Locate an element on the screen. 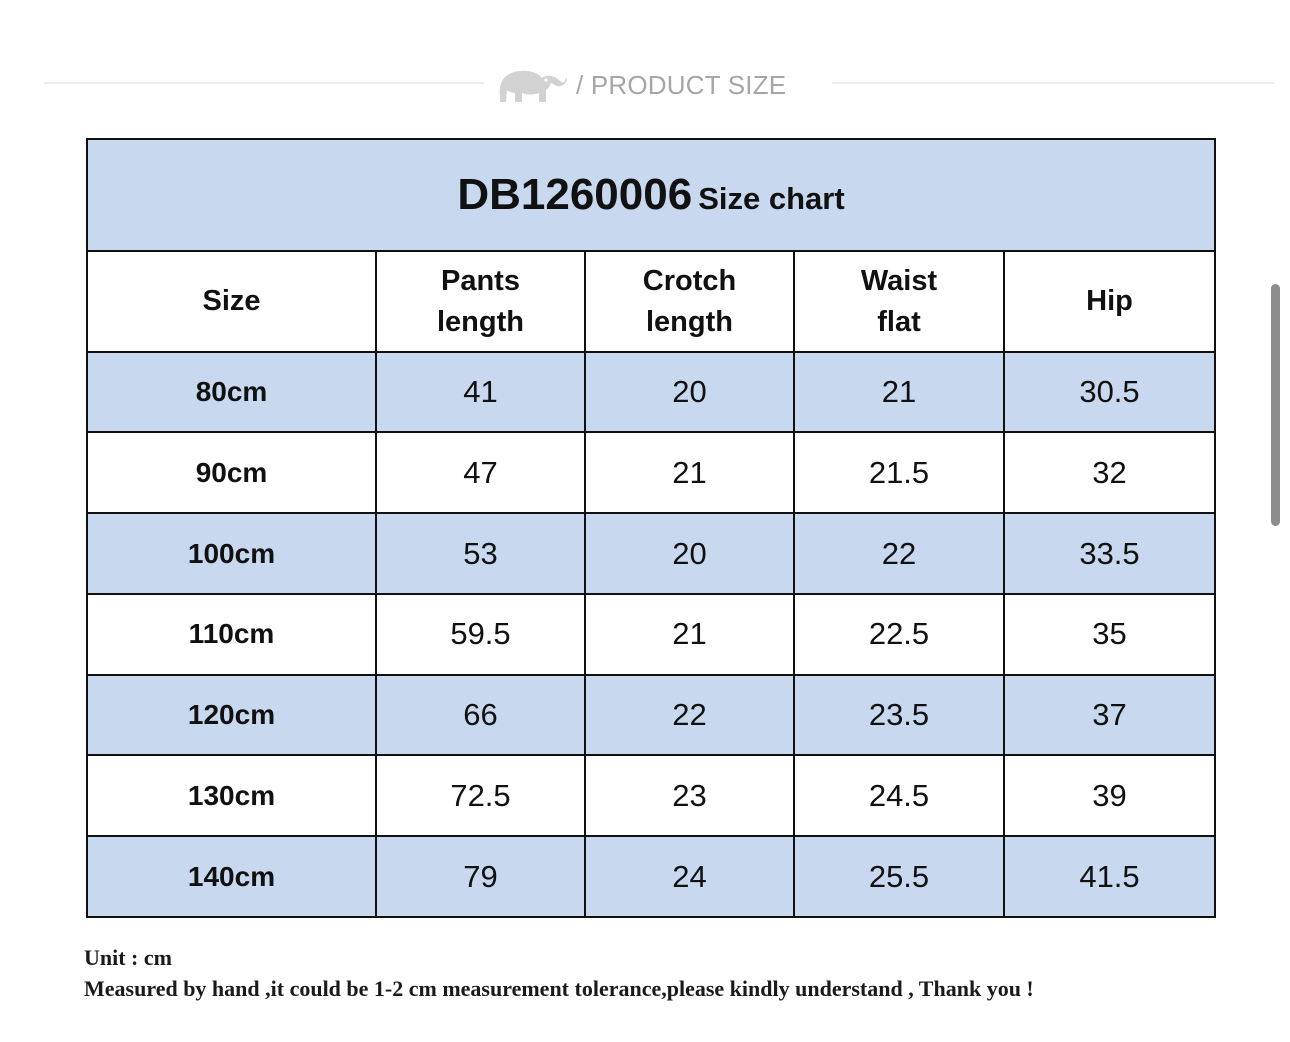 The height and width of the screenshot is (1042, 1290). crotch-length-cell: 22 is located at coordinates (689, 715).